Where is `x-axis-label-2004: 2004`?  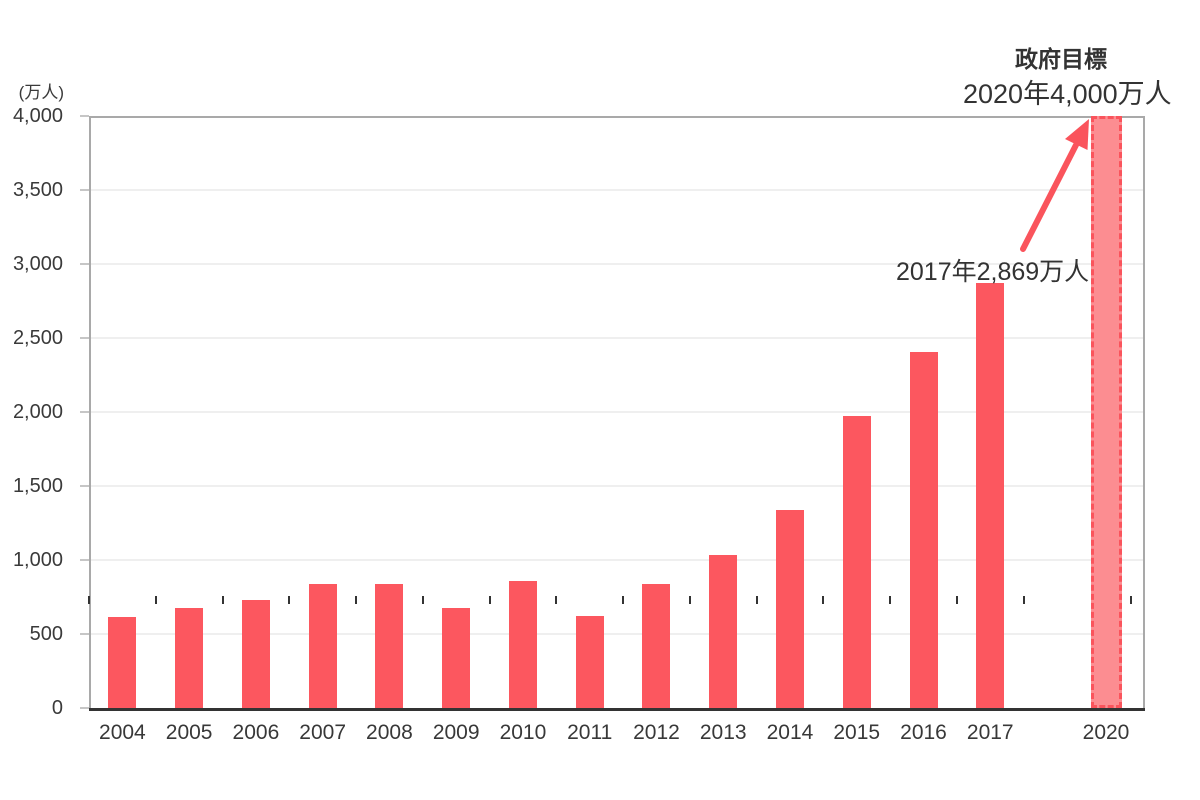
x-axis-label-2004: 2004 is located at coordinates (122, 732).